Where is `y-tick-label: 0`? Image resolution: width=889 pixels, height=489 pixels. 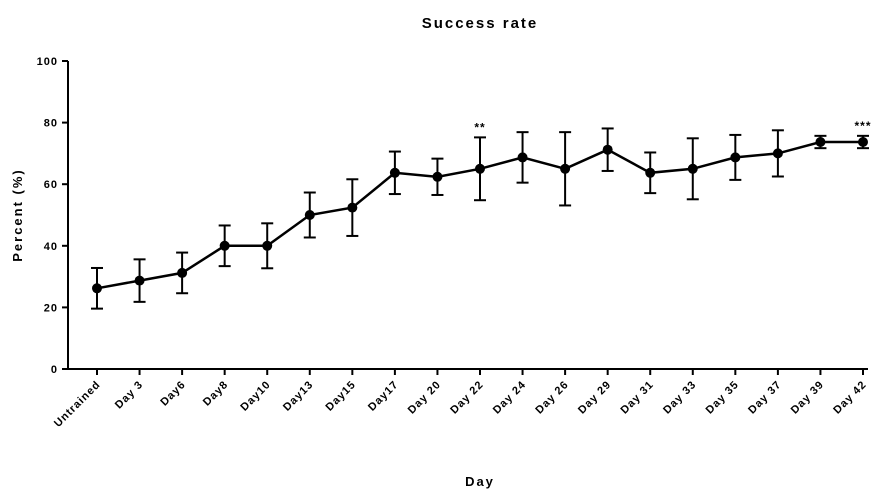
y-tick-label: 0 is located at coordinates (54, 370).